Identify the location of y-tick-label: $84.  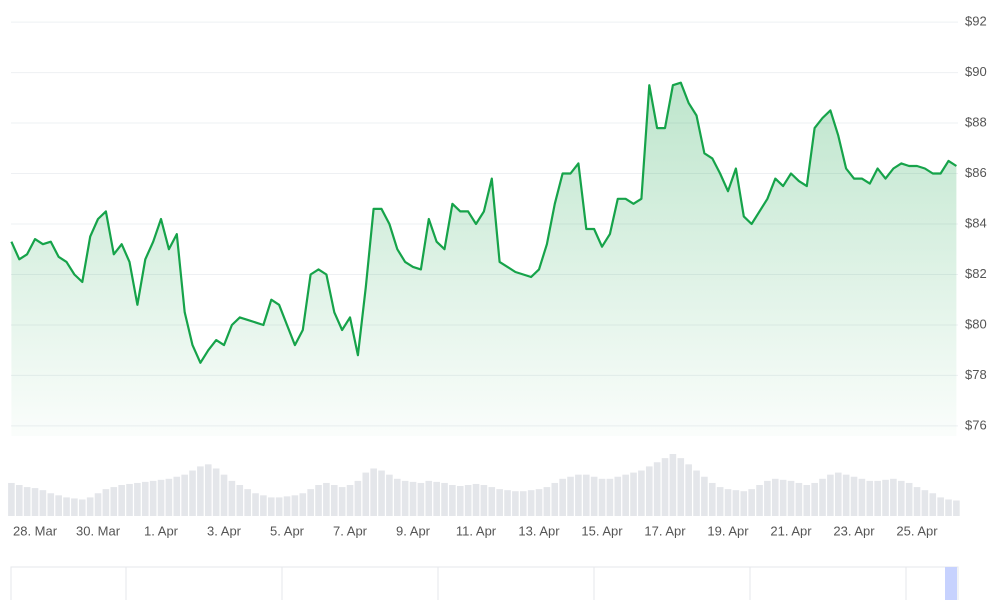
(976, 222).